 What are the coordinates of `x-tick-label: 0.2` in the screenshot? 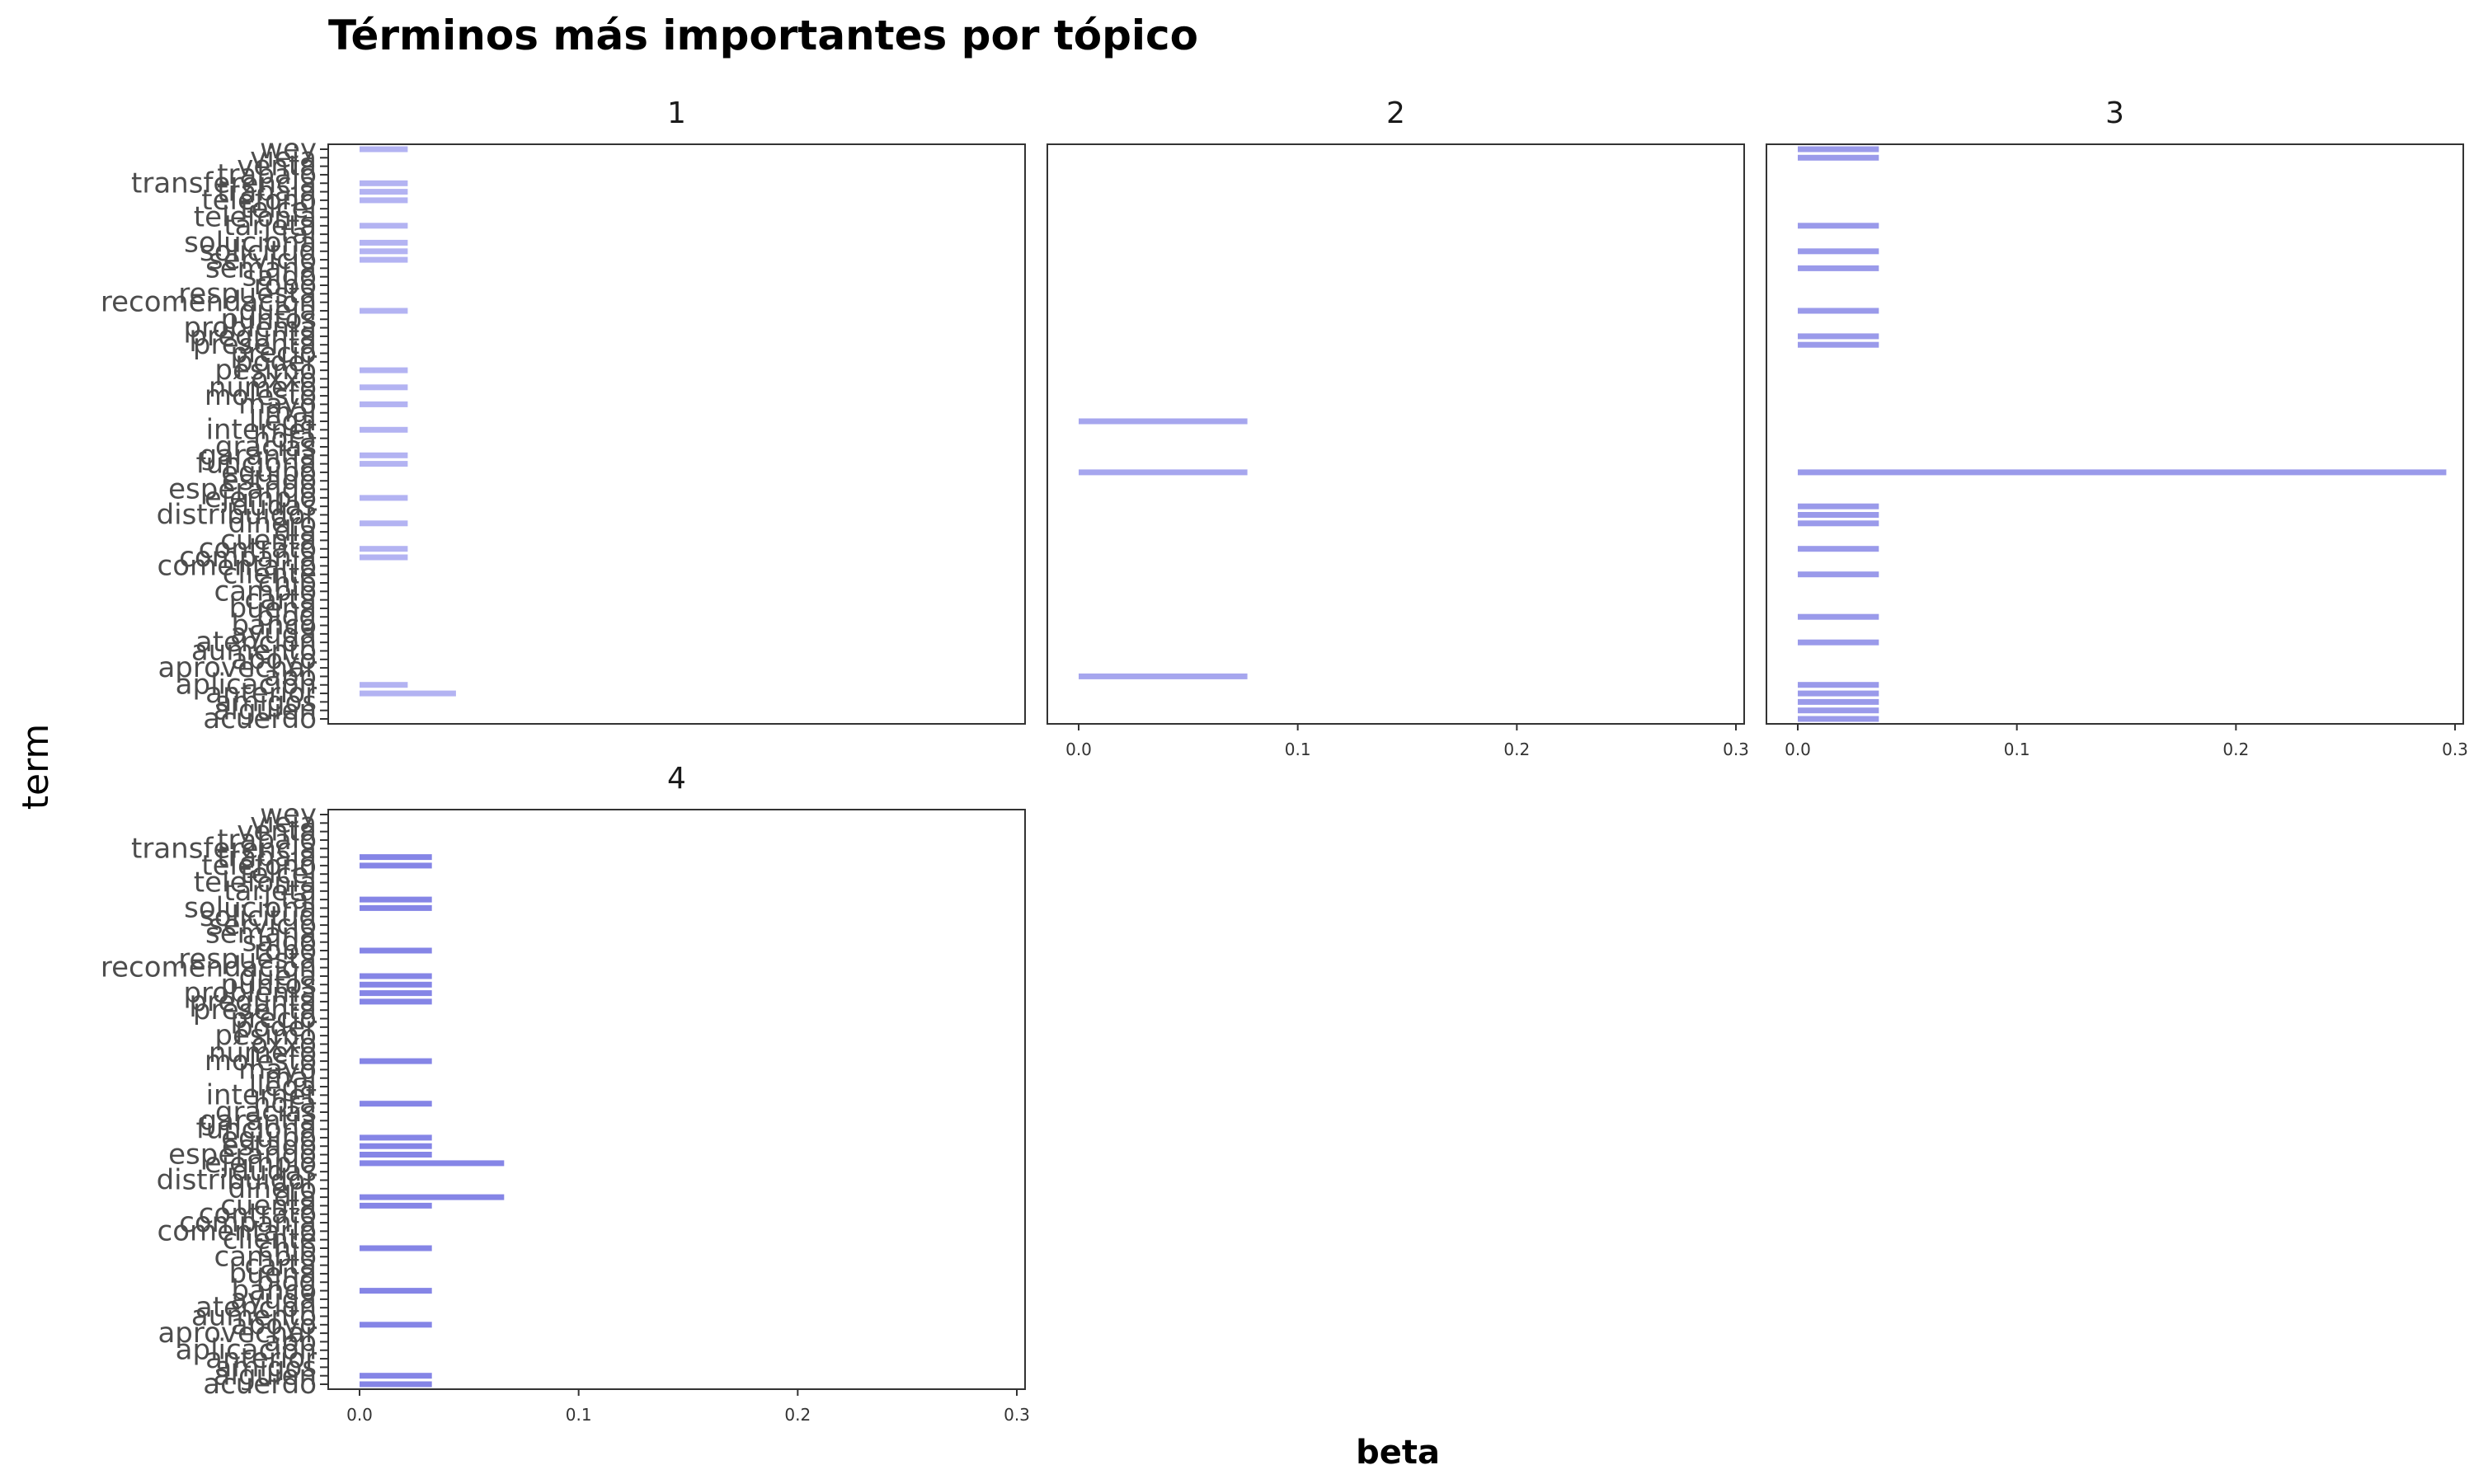 It's located at (797, 1415).